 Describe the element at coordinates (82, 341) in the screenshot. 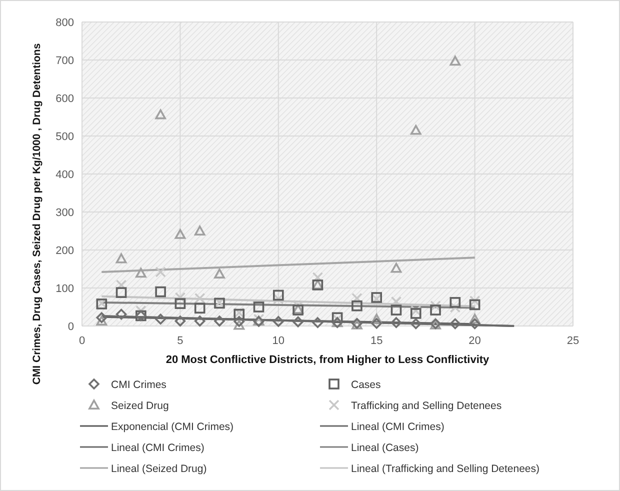

I see `x-tick-label: 0` at that location.